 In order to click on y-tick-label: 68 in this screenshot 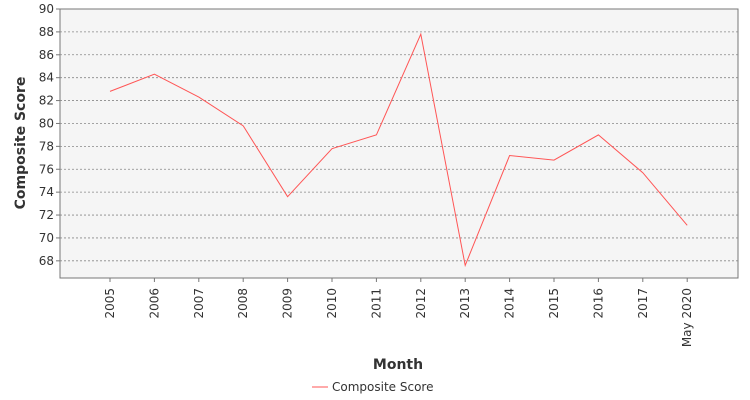, I will do `click(46, 261)`.